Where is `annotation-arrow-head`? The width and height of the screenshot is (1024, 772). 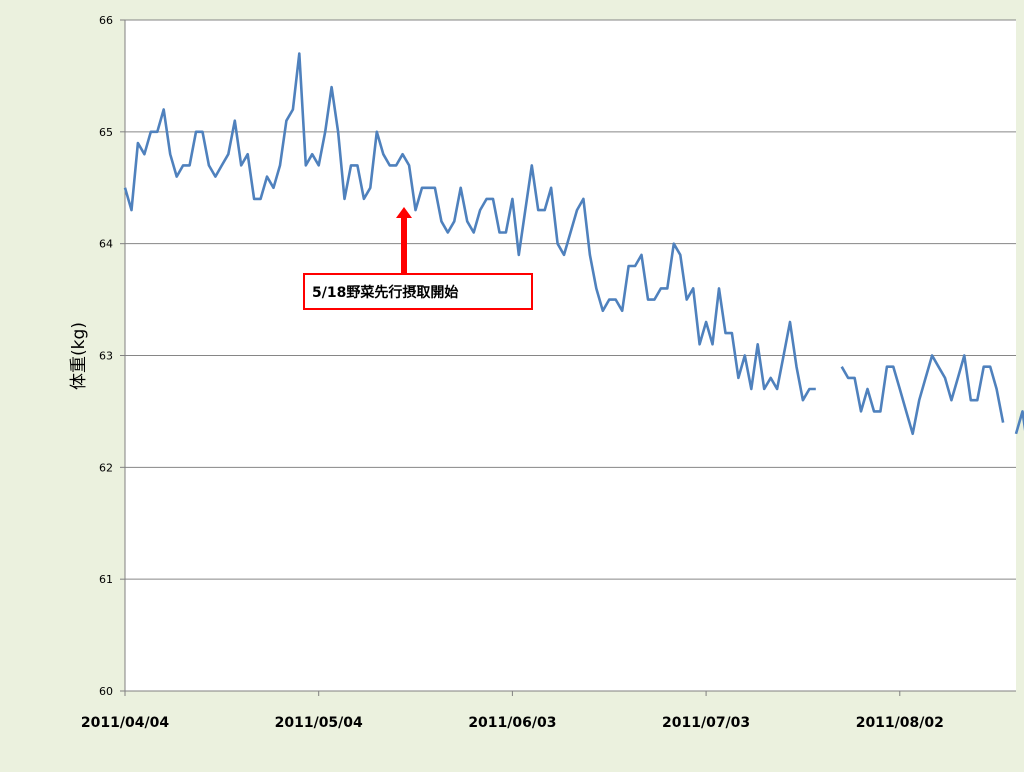
annotation-arrow-head is located at coordinates (404, 212).